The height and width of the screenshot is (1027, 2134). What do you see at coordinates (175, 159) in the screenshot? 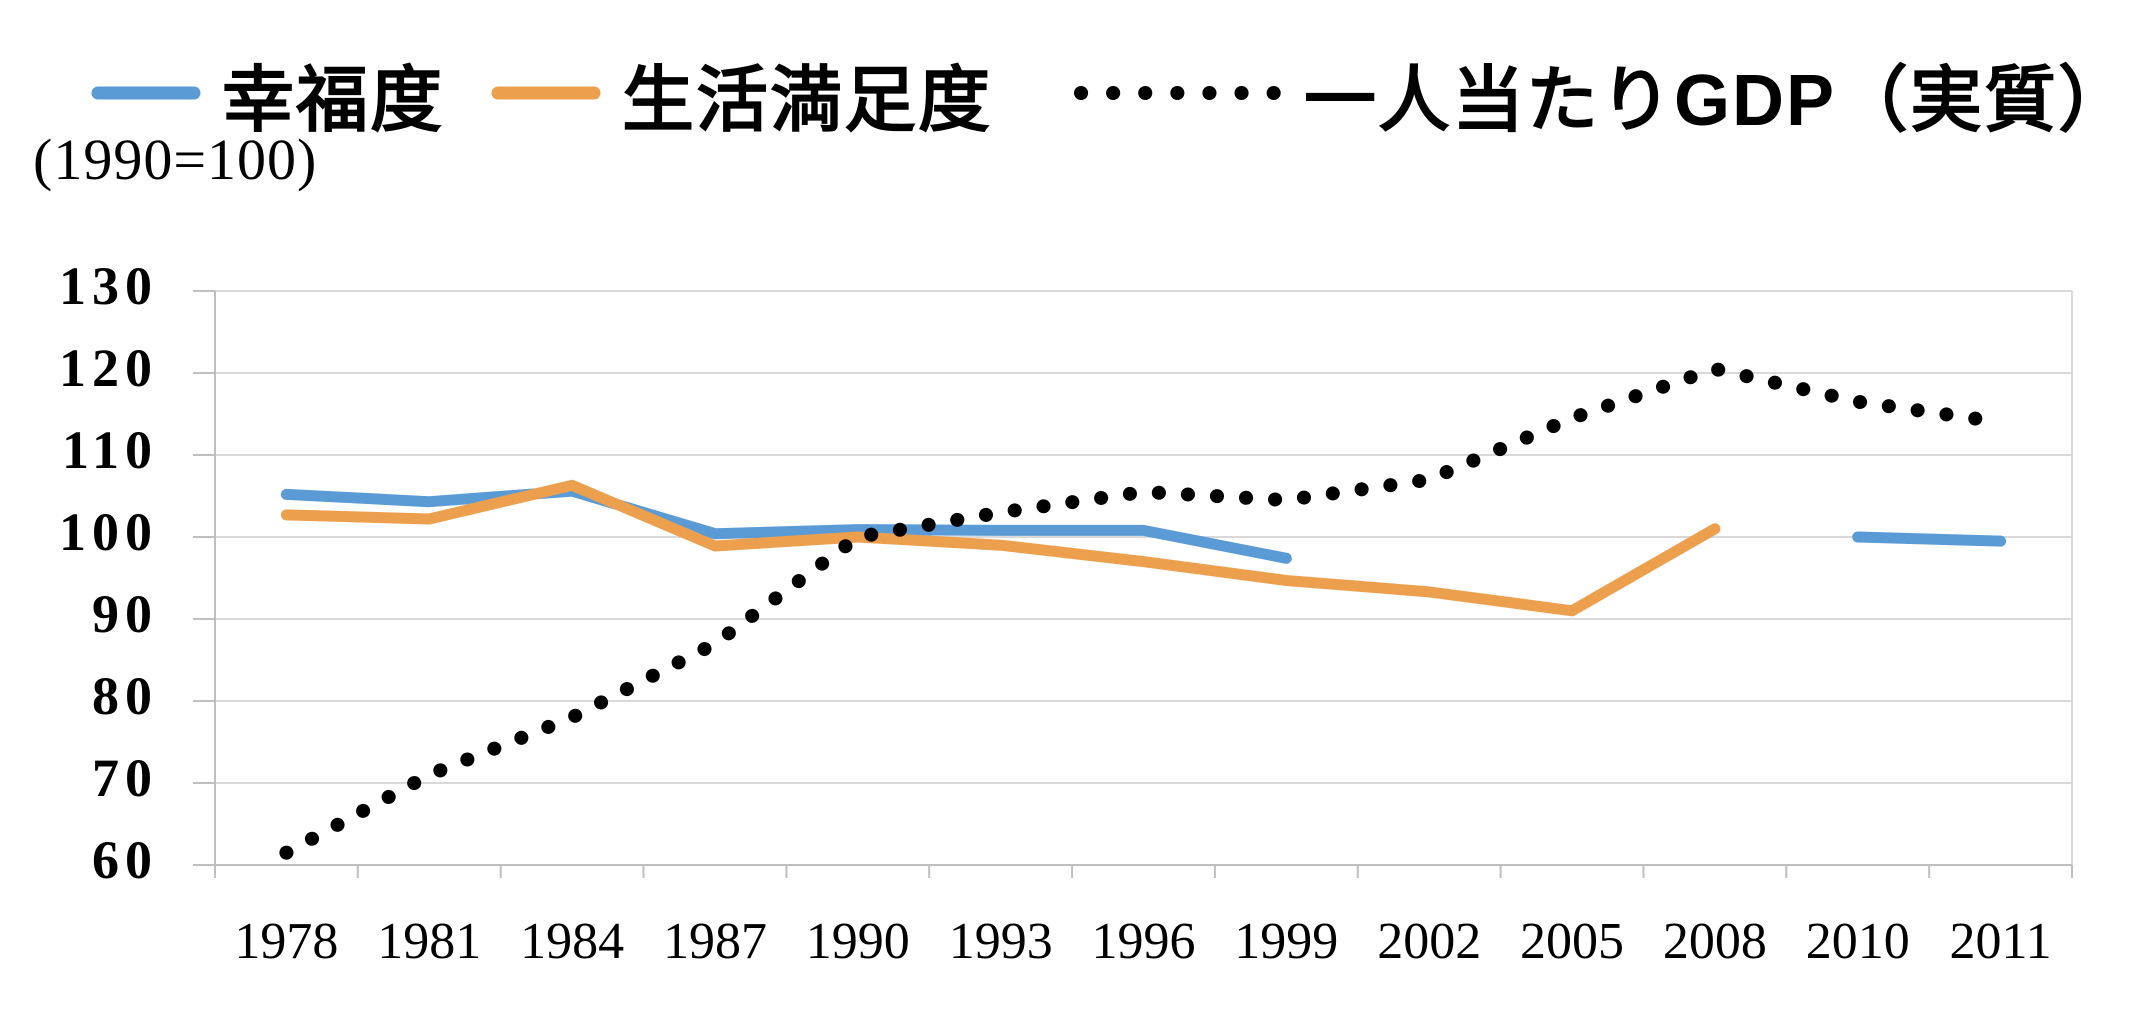
I see `axis-unit-note: (1990=100)` at bounding box center [175, 159].